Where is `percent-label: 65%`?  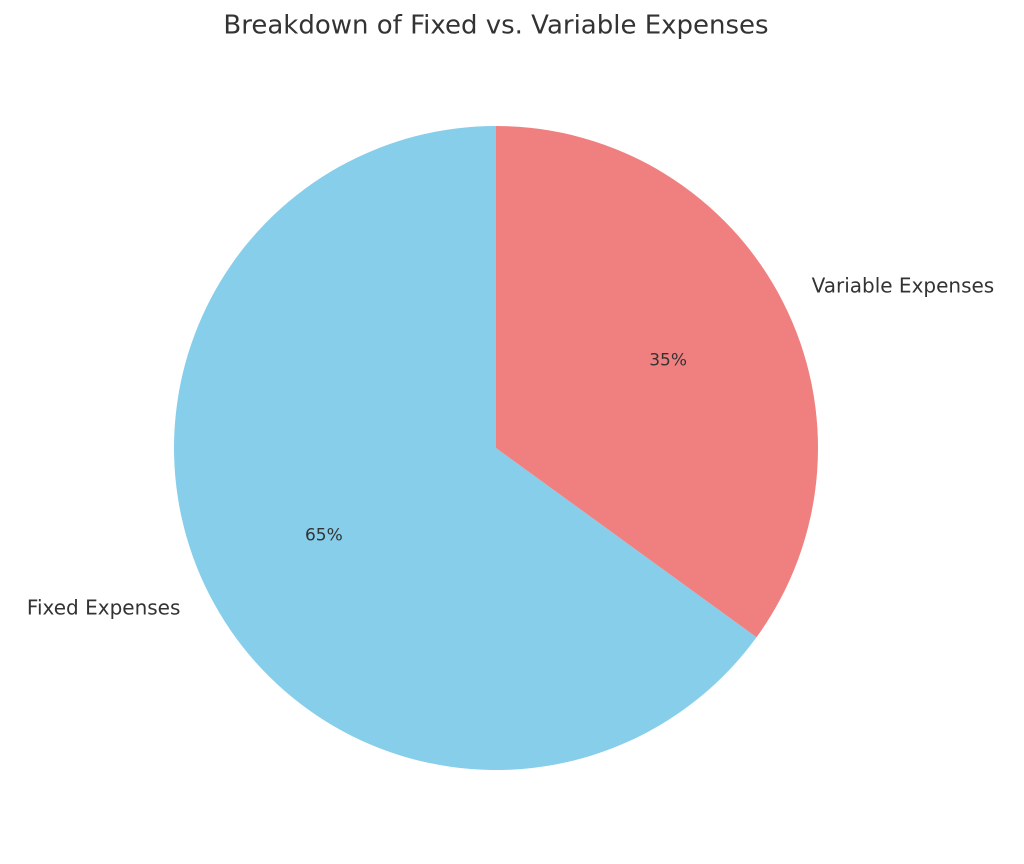
percent-label: 65% is located at coordinates (324, 536).